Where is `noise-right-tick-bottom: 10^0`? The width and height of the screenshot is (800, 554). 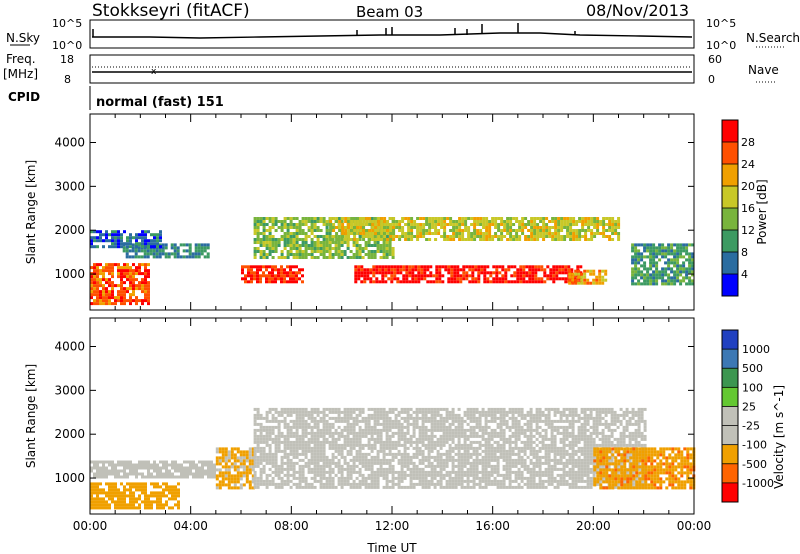 noise-right-tick-bottom: 10^0 is located at coordinates (721, 45).